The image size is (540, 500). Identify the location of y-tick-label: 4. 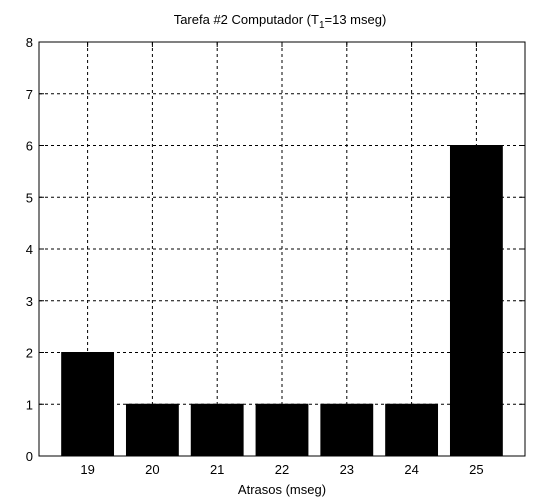
(29, 249).